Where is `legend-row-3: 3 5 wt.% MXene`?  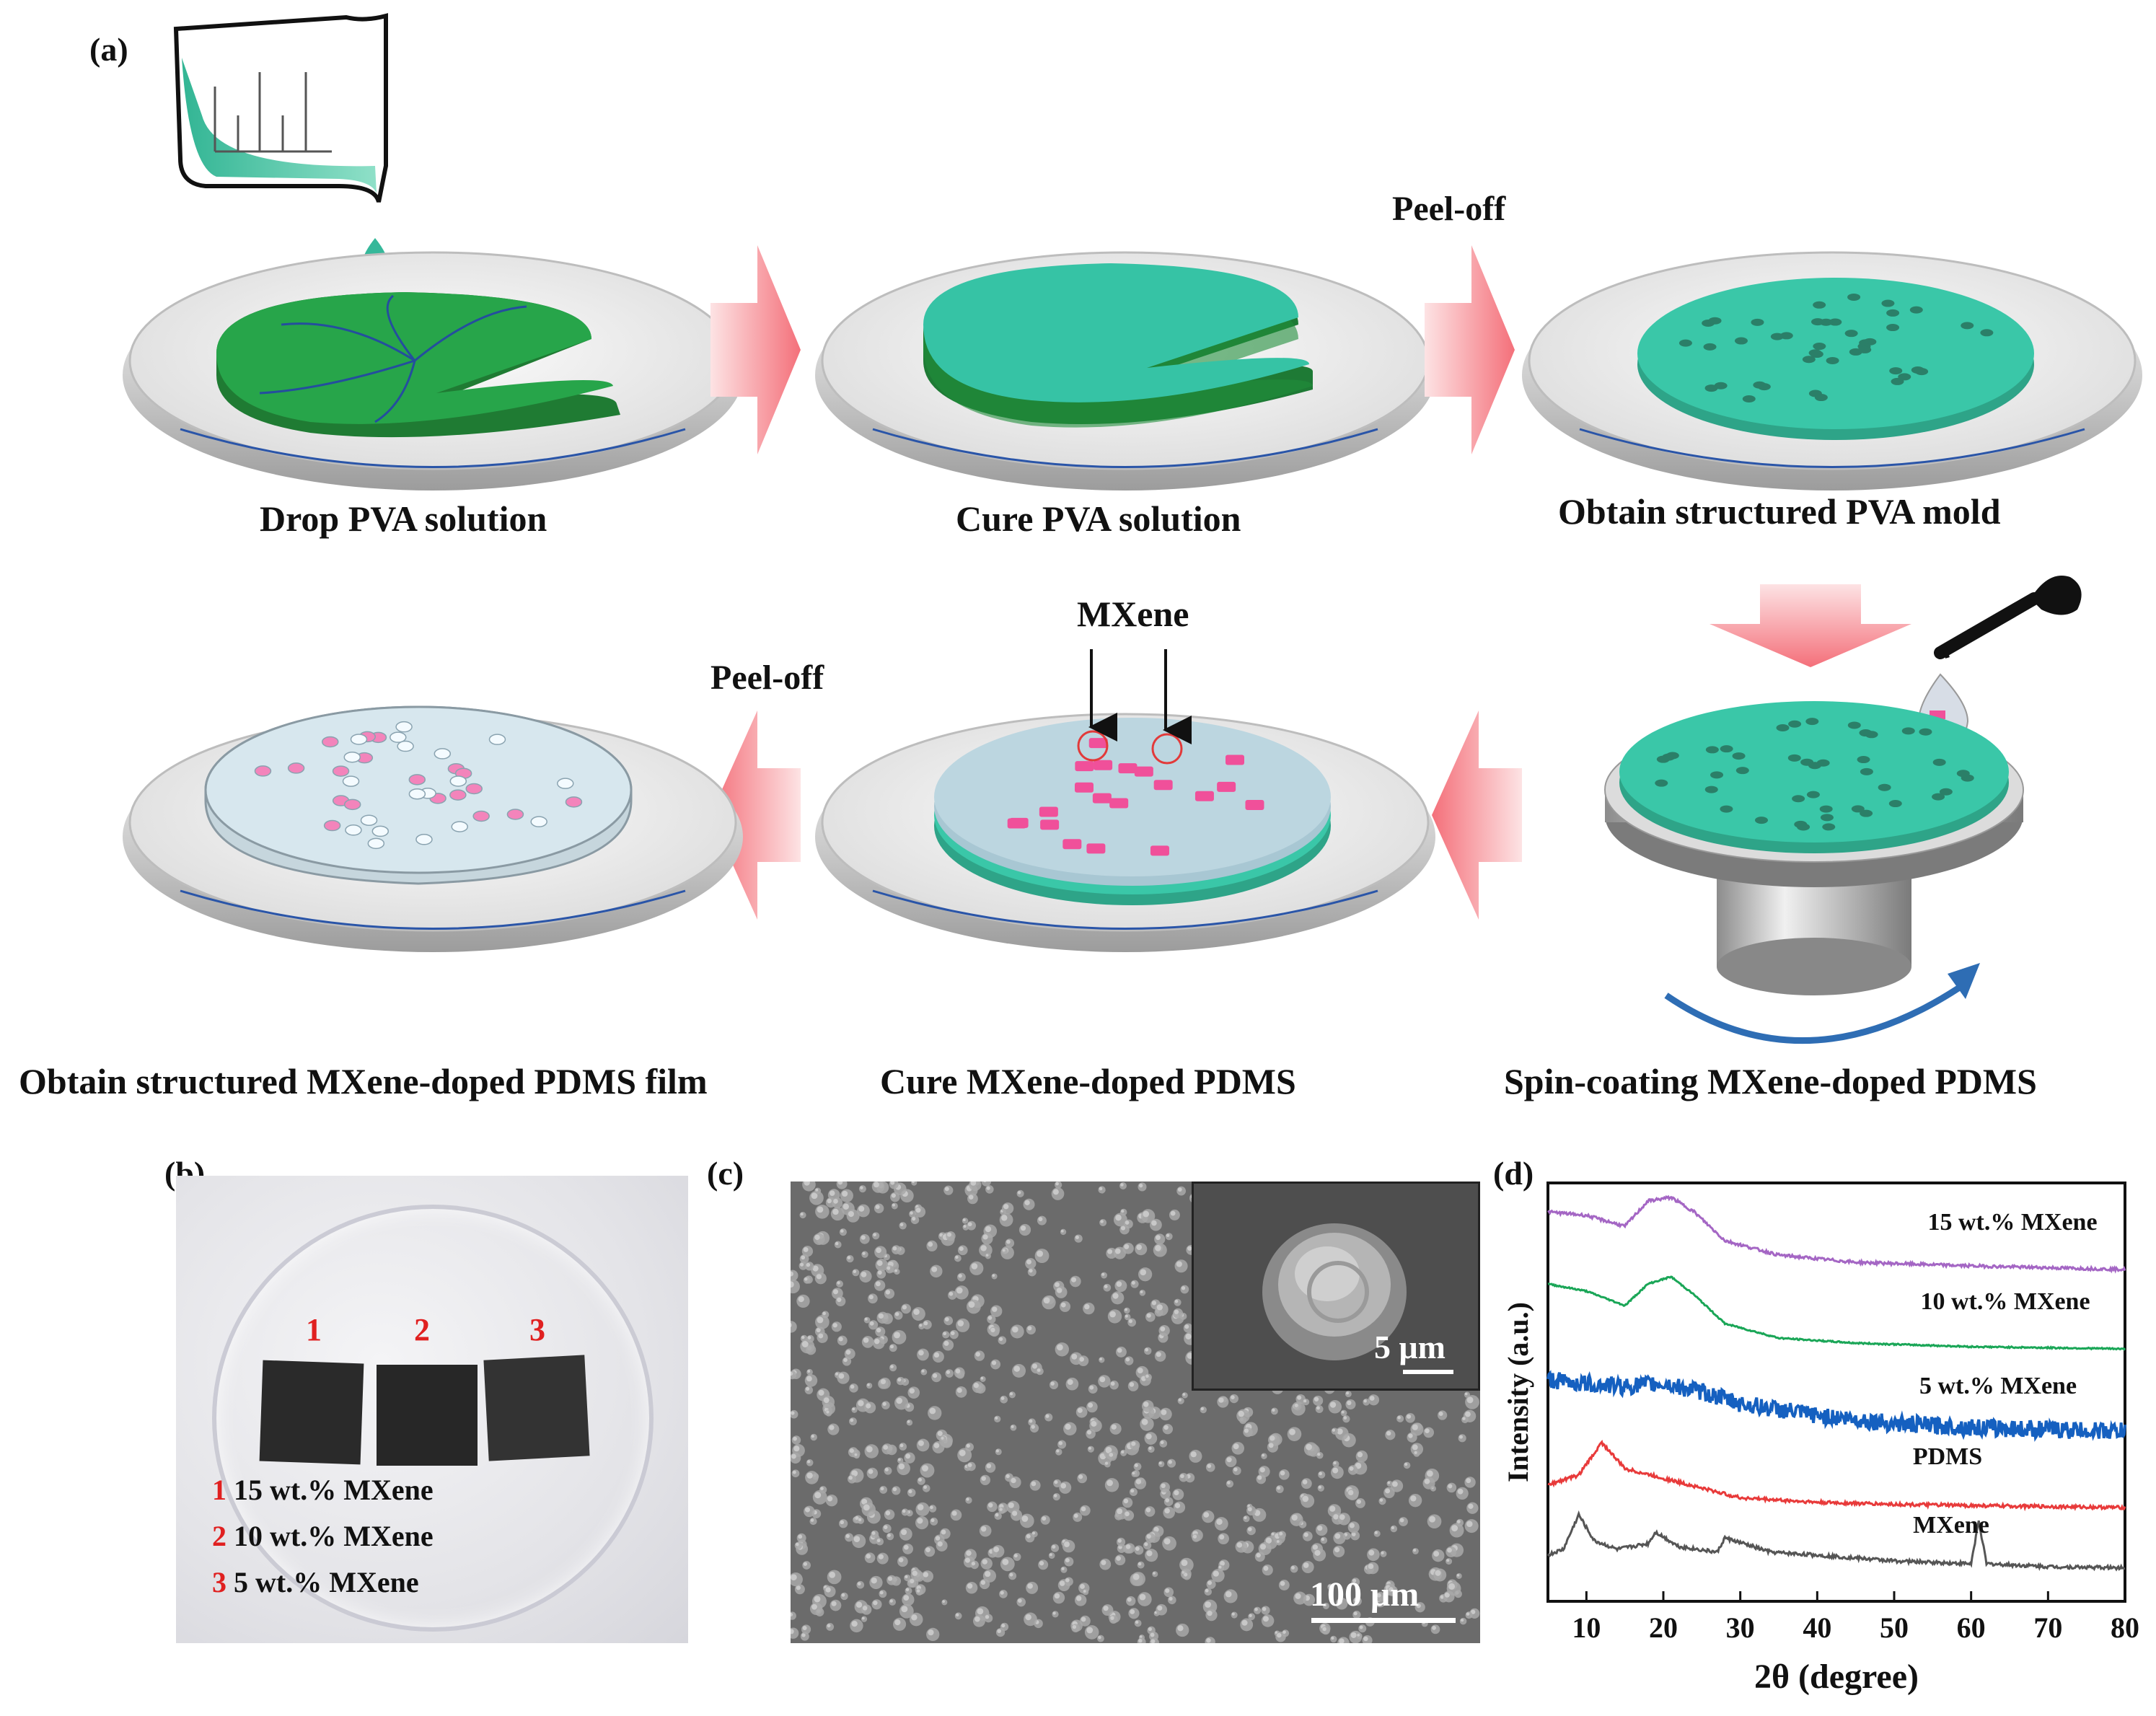 legend-row-3: 3 5 wt.% MXene is located at coordinates (316, 1582).